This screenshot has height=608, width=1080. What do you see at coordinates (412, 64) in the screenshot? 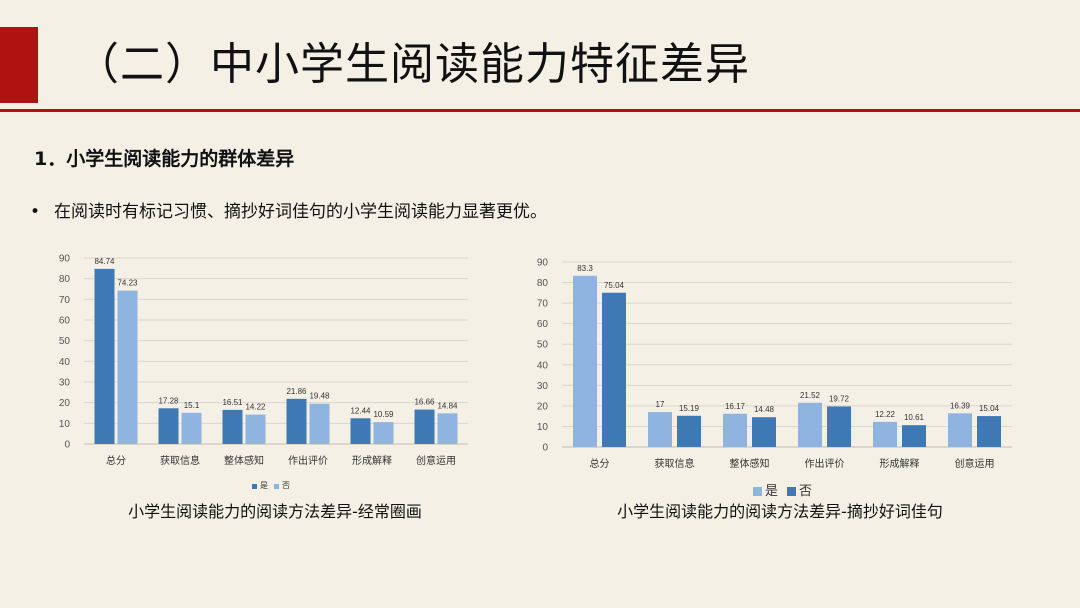
I see `page-title: （二）中小学生阅读能力特征差异` at bounding box center [412, 64].